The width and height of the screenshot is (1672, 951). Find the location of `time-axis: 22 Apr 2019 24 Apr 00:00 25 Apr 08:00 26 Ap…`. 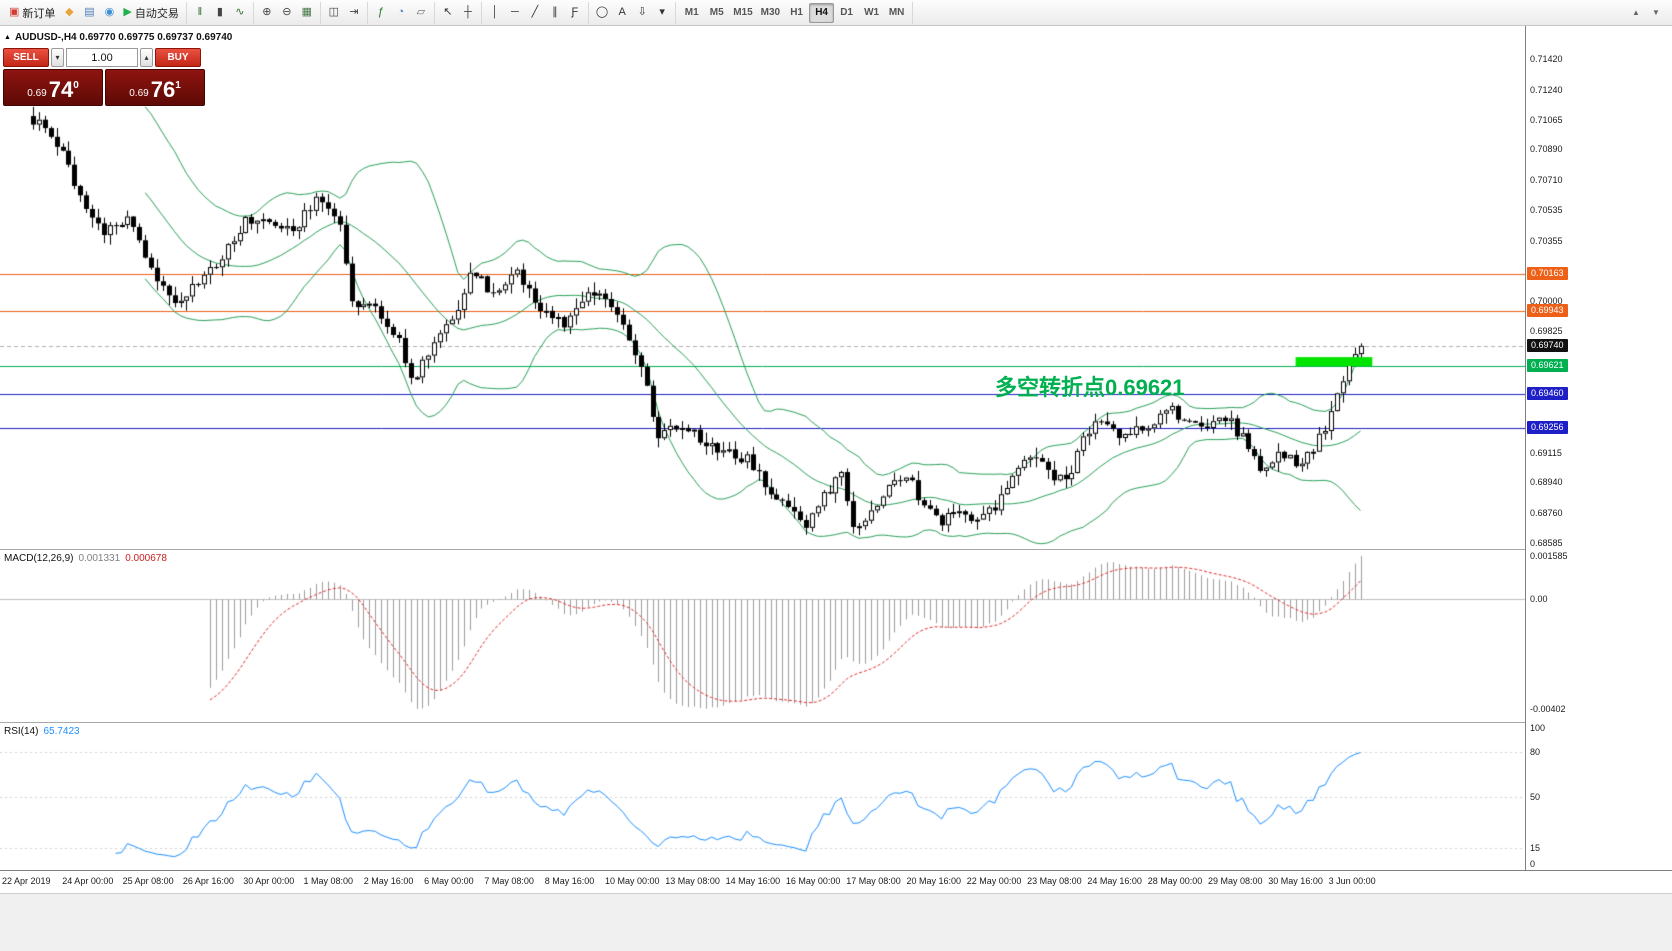

time-axis: 22 Apr 2019 24 Apr 00:00 25 Apr 08:00 26 Ap… is located at coordinates (836, 881).